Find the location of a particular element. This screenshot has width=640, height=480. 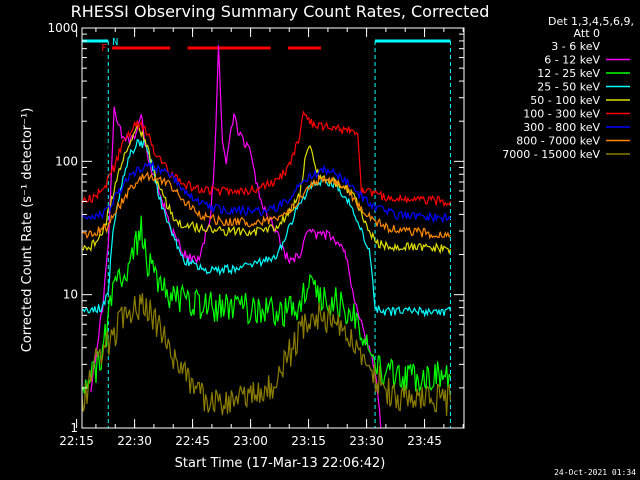

y-axis-label: Corrected Count Rate (s⁻¹ detector⁻¹) is located at coordinates (27, 230).